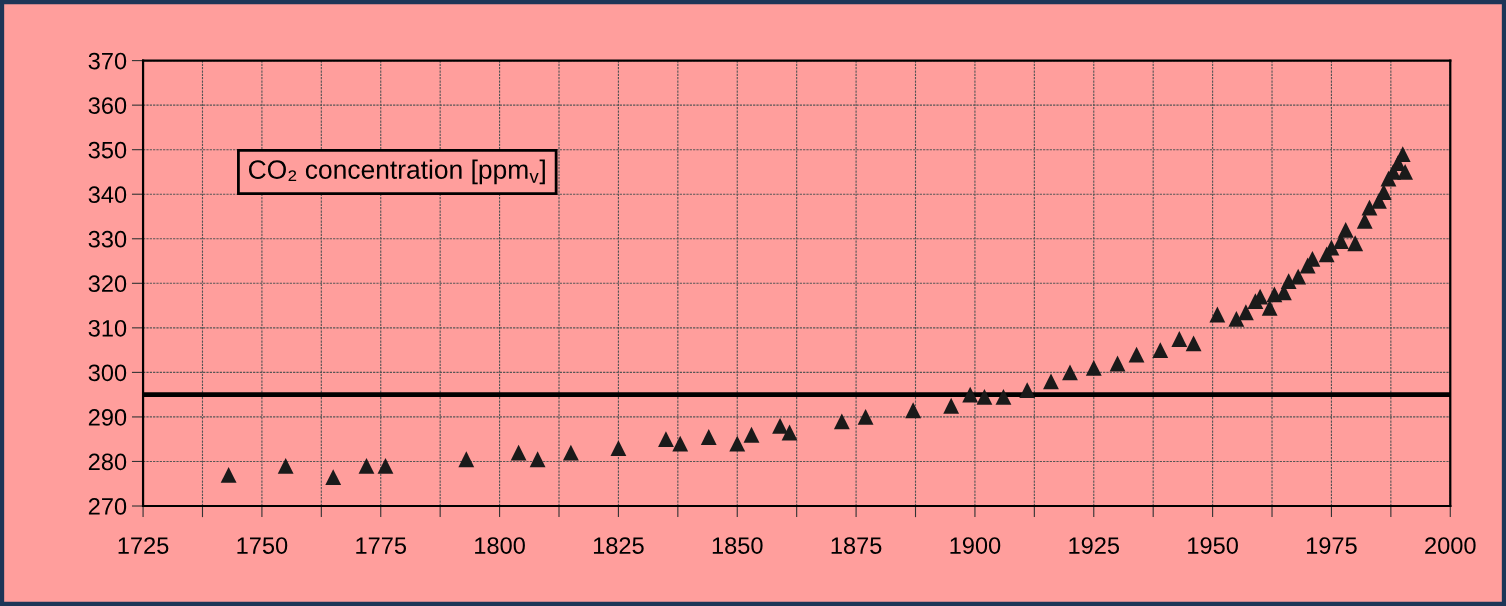 The width and height of the screenshot is (1506, 606). I want to click on x-tick-label: 2000, so click(1450, 545).